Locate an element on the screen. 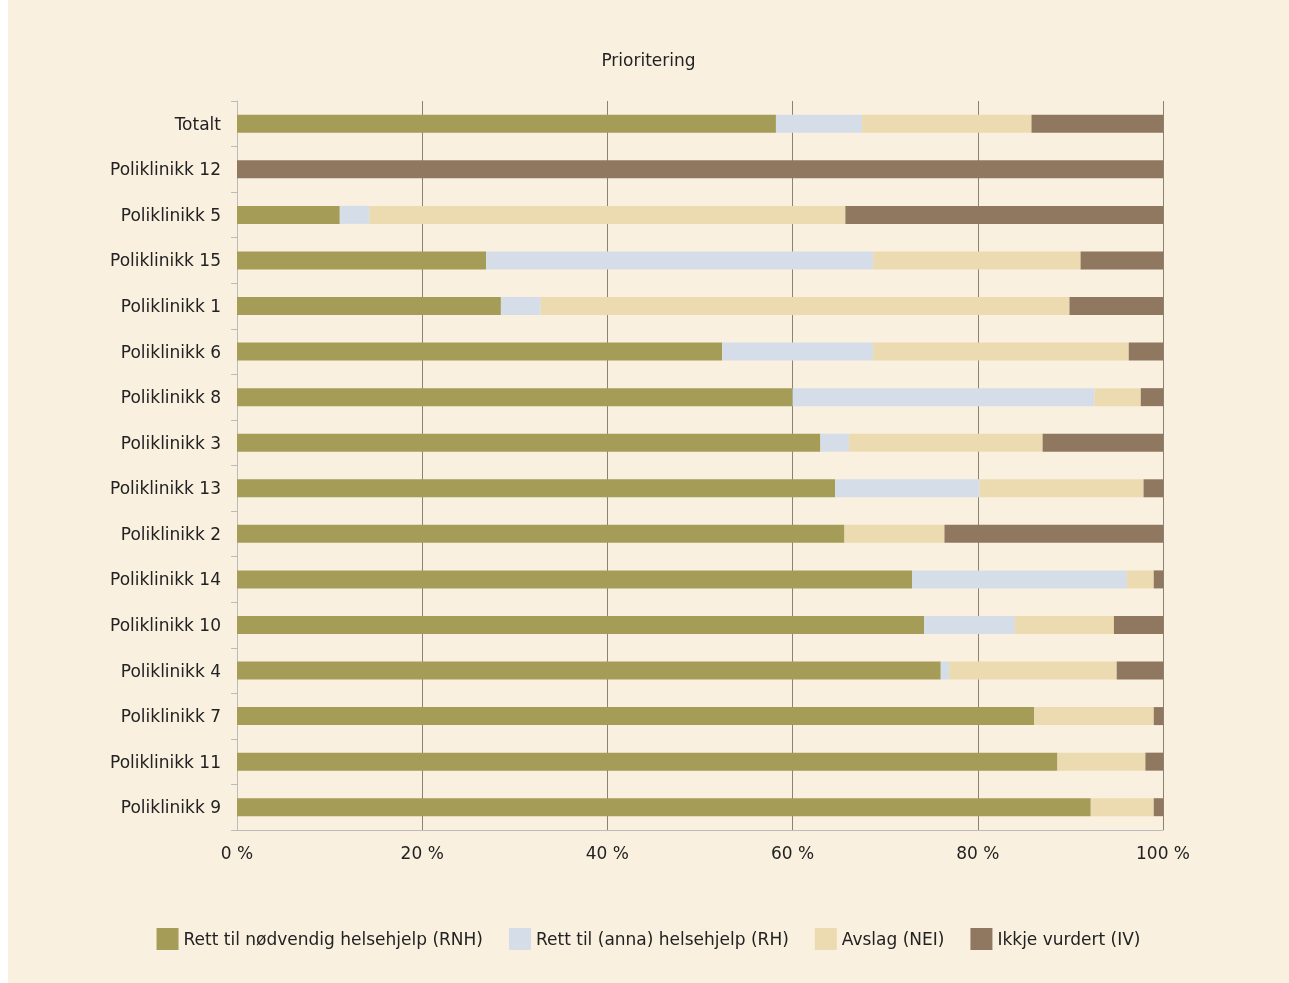 The height and width of the screenshot is (983, 1289). y-tick-label: Poliklinikk 12 is located at coordinates (165, 169).